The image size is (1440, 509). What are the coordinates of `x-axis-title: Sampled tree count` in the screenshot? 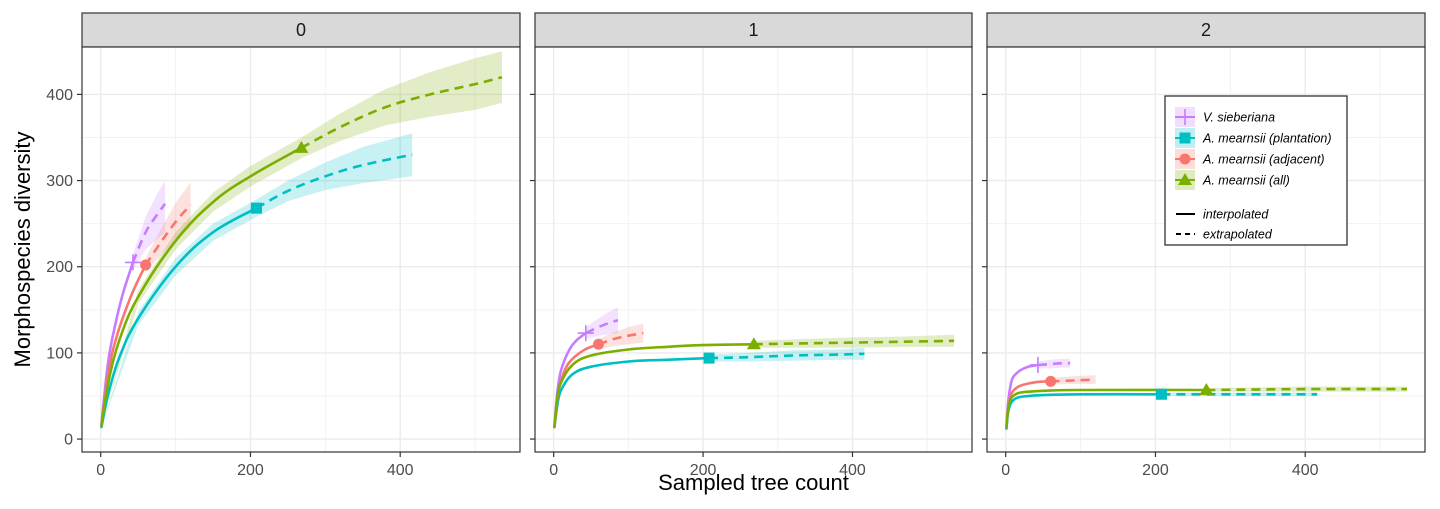 It's located at (753, 482).